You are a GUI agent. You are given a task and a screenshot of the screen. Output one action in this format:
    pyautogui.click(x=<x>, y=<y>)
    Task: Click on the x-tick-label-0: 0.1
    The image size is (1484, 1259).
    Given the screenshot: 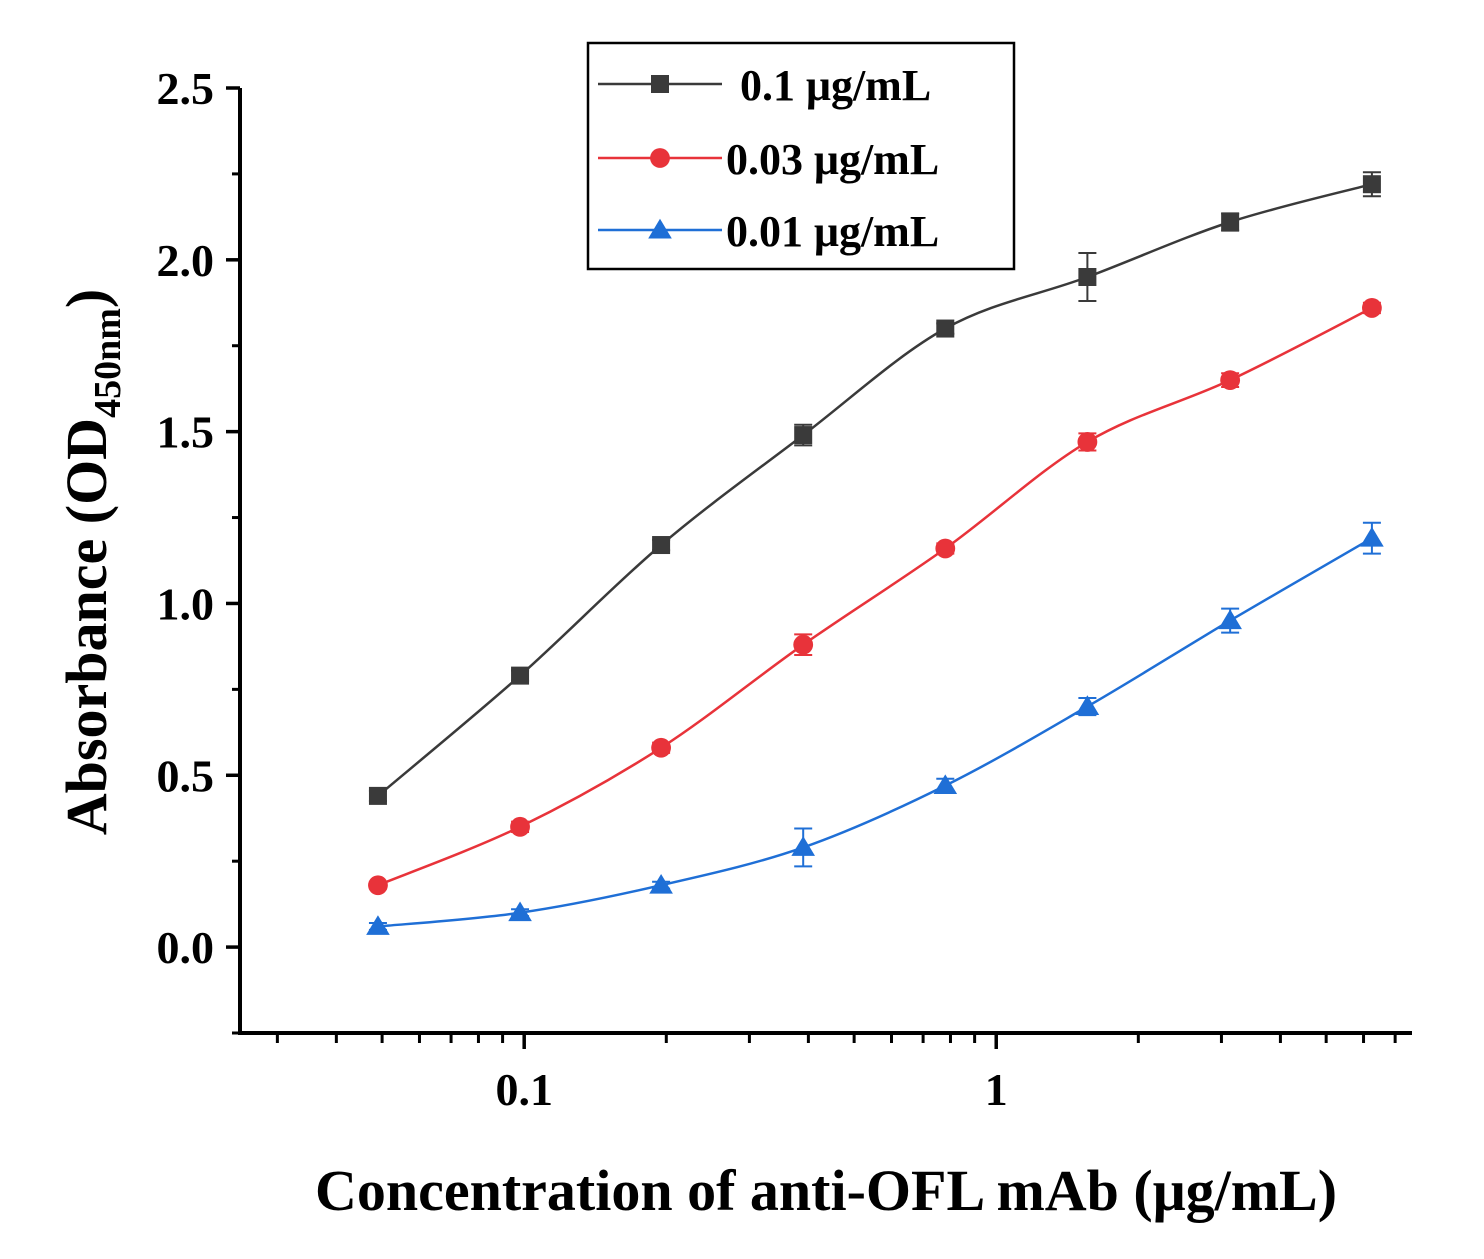 What is the action you would take?
    pyautogui.click(x=524, y=1089)
    